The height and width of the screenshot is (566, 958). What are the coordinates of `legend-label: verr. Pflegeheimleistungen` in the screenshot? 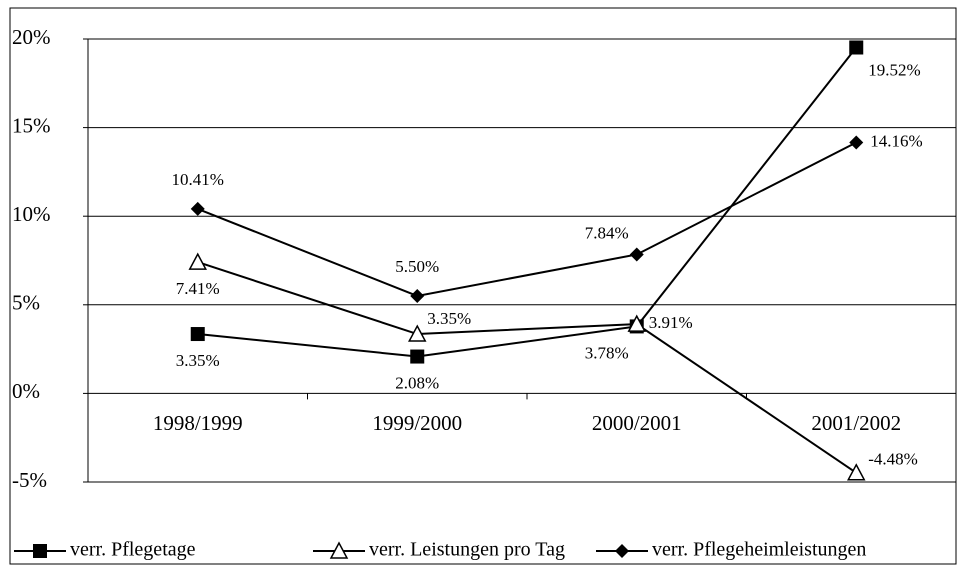 It's located at (759, 550).